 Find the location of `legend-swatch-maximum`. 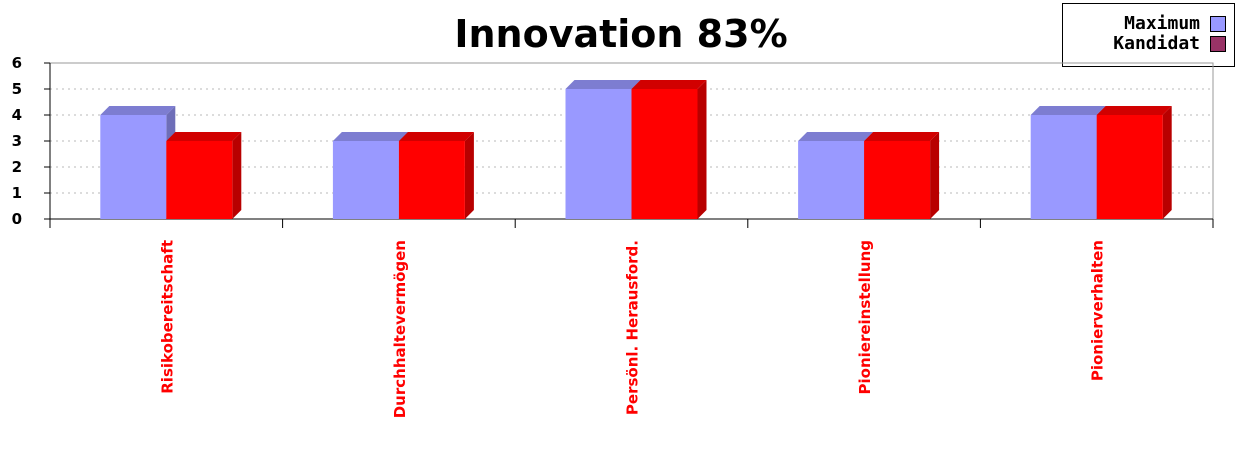

legend-swatch-maximum is located at coordinates (1218, 24).